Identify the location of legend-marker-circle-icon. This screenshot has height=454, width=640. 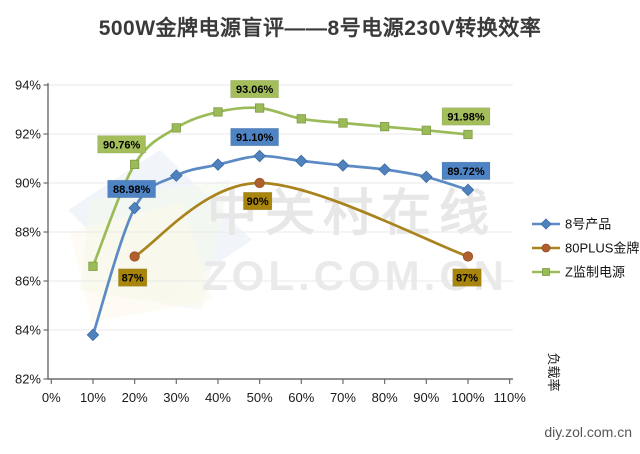
(546, 248).